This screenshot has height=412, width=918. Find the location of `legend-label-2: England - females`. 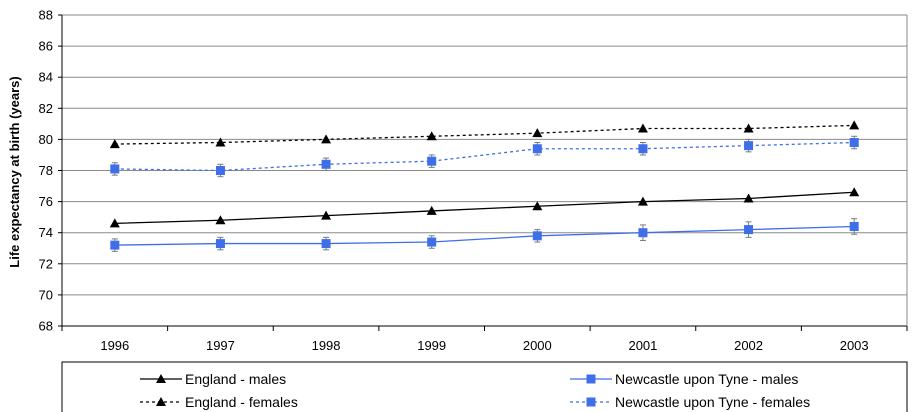

legend-label-2: England - females is located at coordinates (241, 402).